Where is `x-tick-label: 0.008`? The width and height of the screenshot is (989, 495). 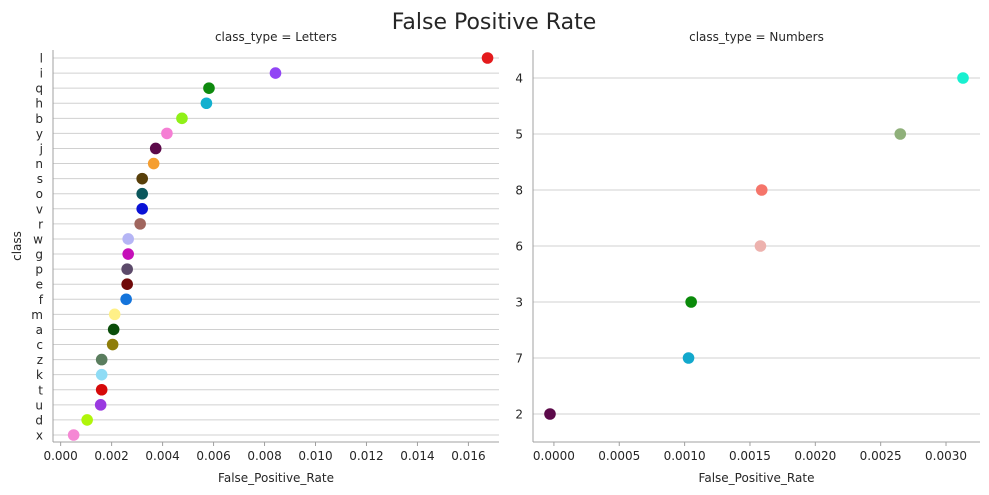 x-tick-label: 0.008 is located at coordinates (264, 456).